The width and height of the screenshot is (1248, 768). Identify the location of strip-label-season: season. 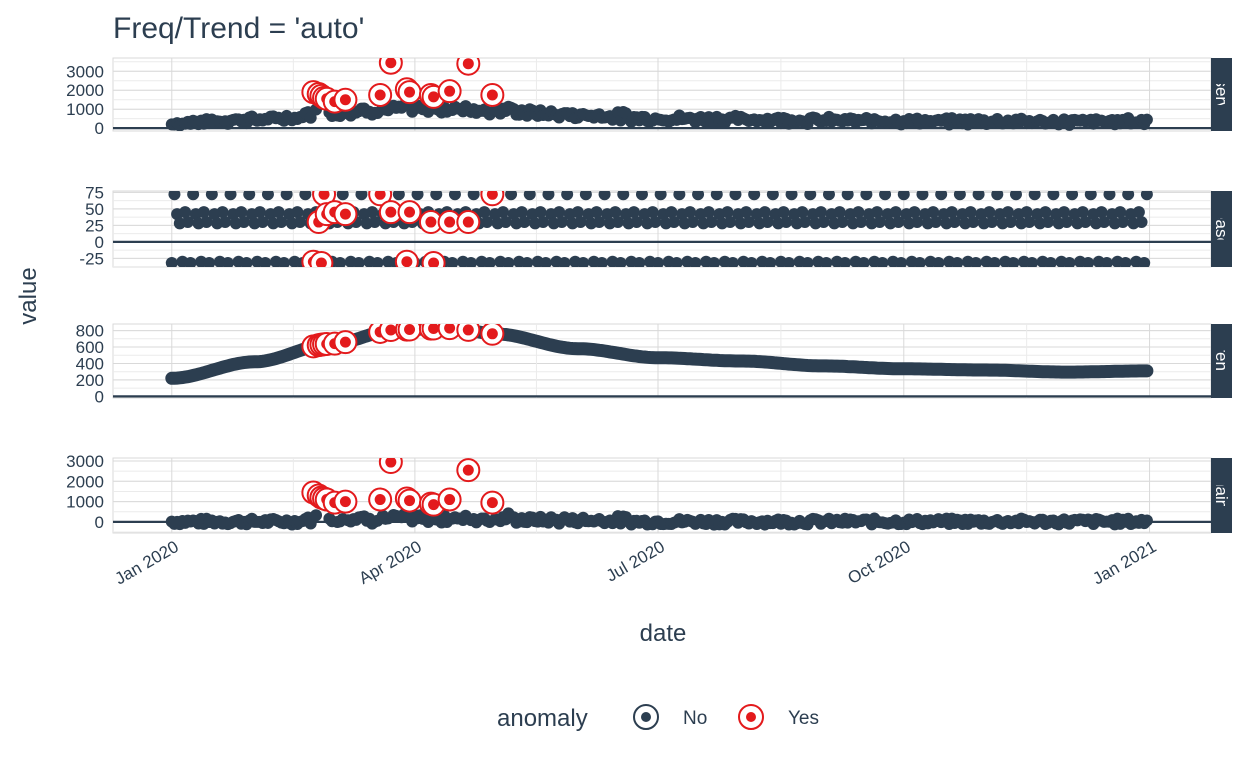
(1221, 229).